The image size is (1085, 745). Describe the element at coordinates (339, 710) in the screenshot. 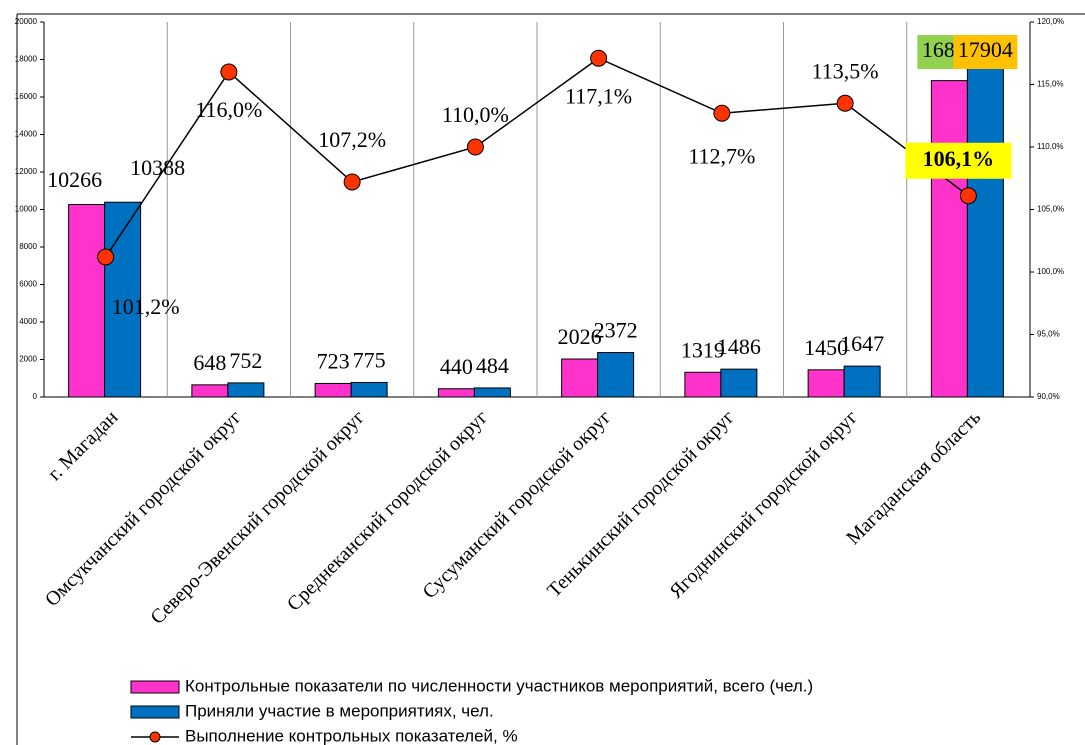

I see `legend-label: Приняли участие в мероприятиях, чел.` at that location.